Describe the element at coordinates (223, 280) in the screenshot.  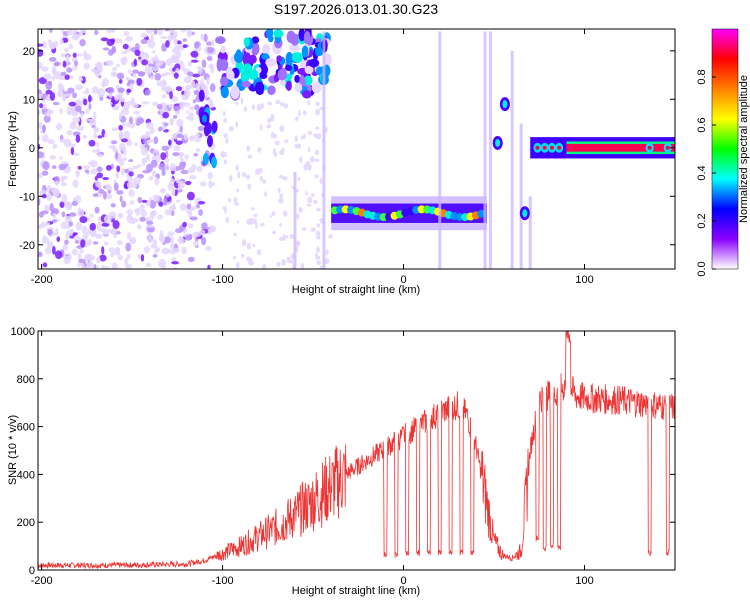
I see `x-tick-label: -100` at that location.